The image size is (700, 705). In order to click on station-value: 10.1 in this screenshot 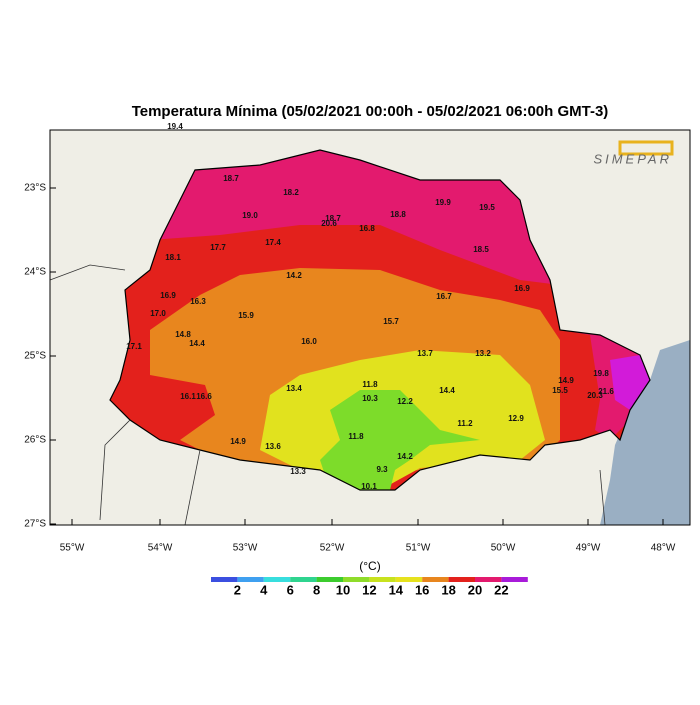, I will do `click(369, 486)`.